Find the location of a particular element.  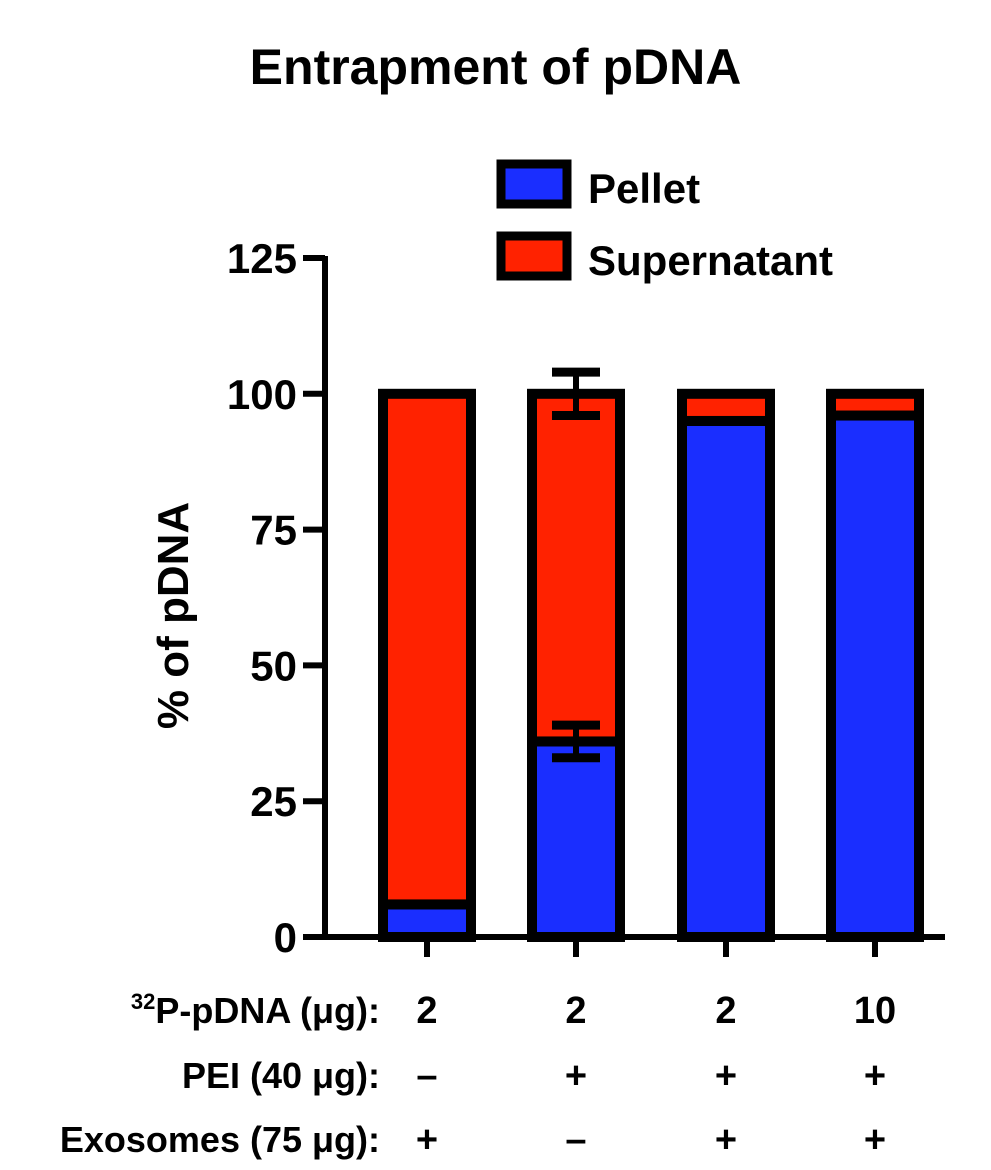

y-tick-label: 75 is located at coordinates (273, 530).